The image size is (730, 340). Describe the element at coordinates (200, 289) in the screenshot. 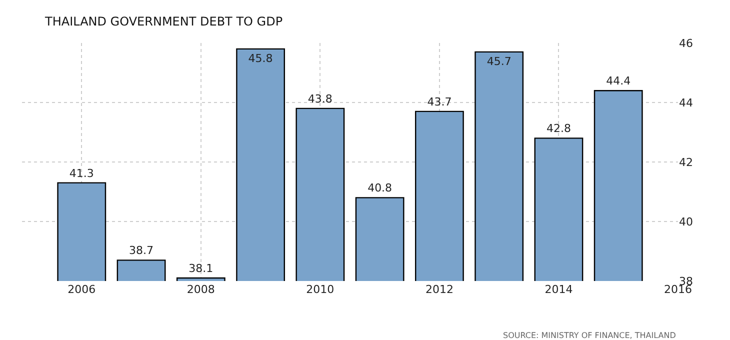

I see `x-tick-label: 2008` at that location.